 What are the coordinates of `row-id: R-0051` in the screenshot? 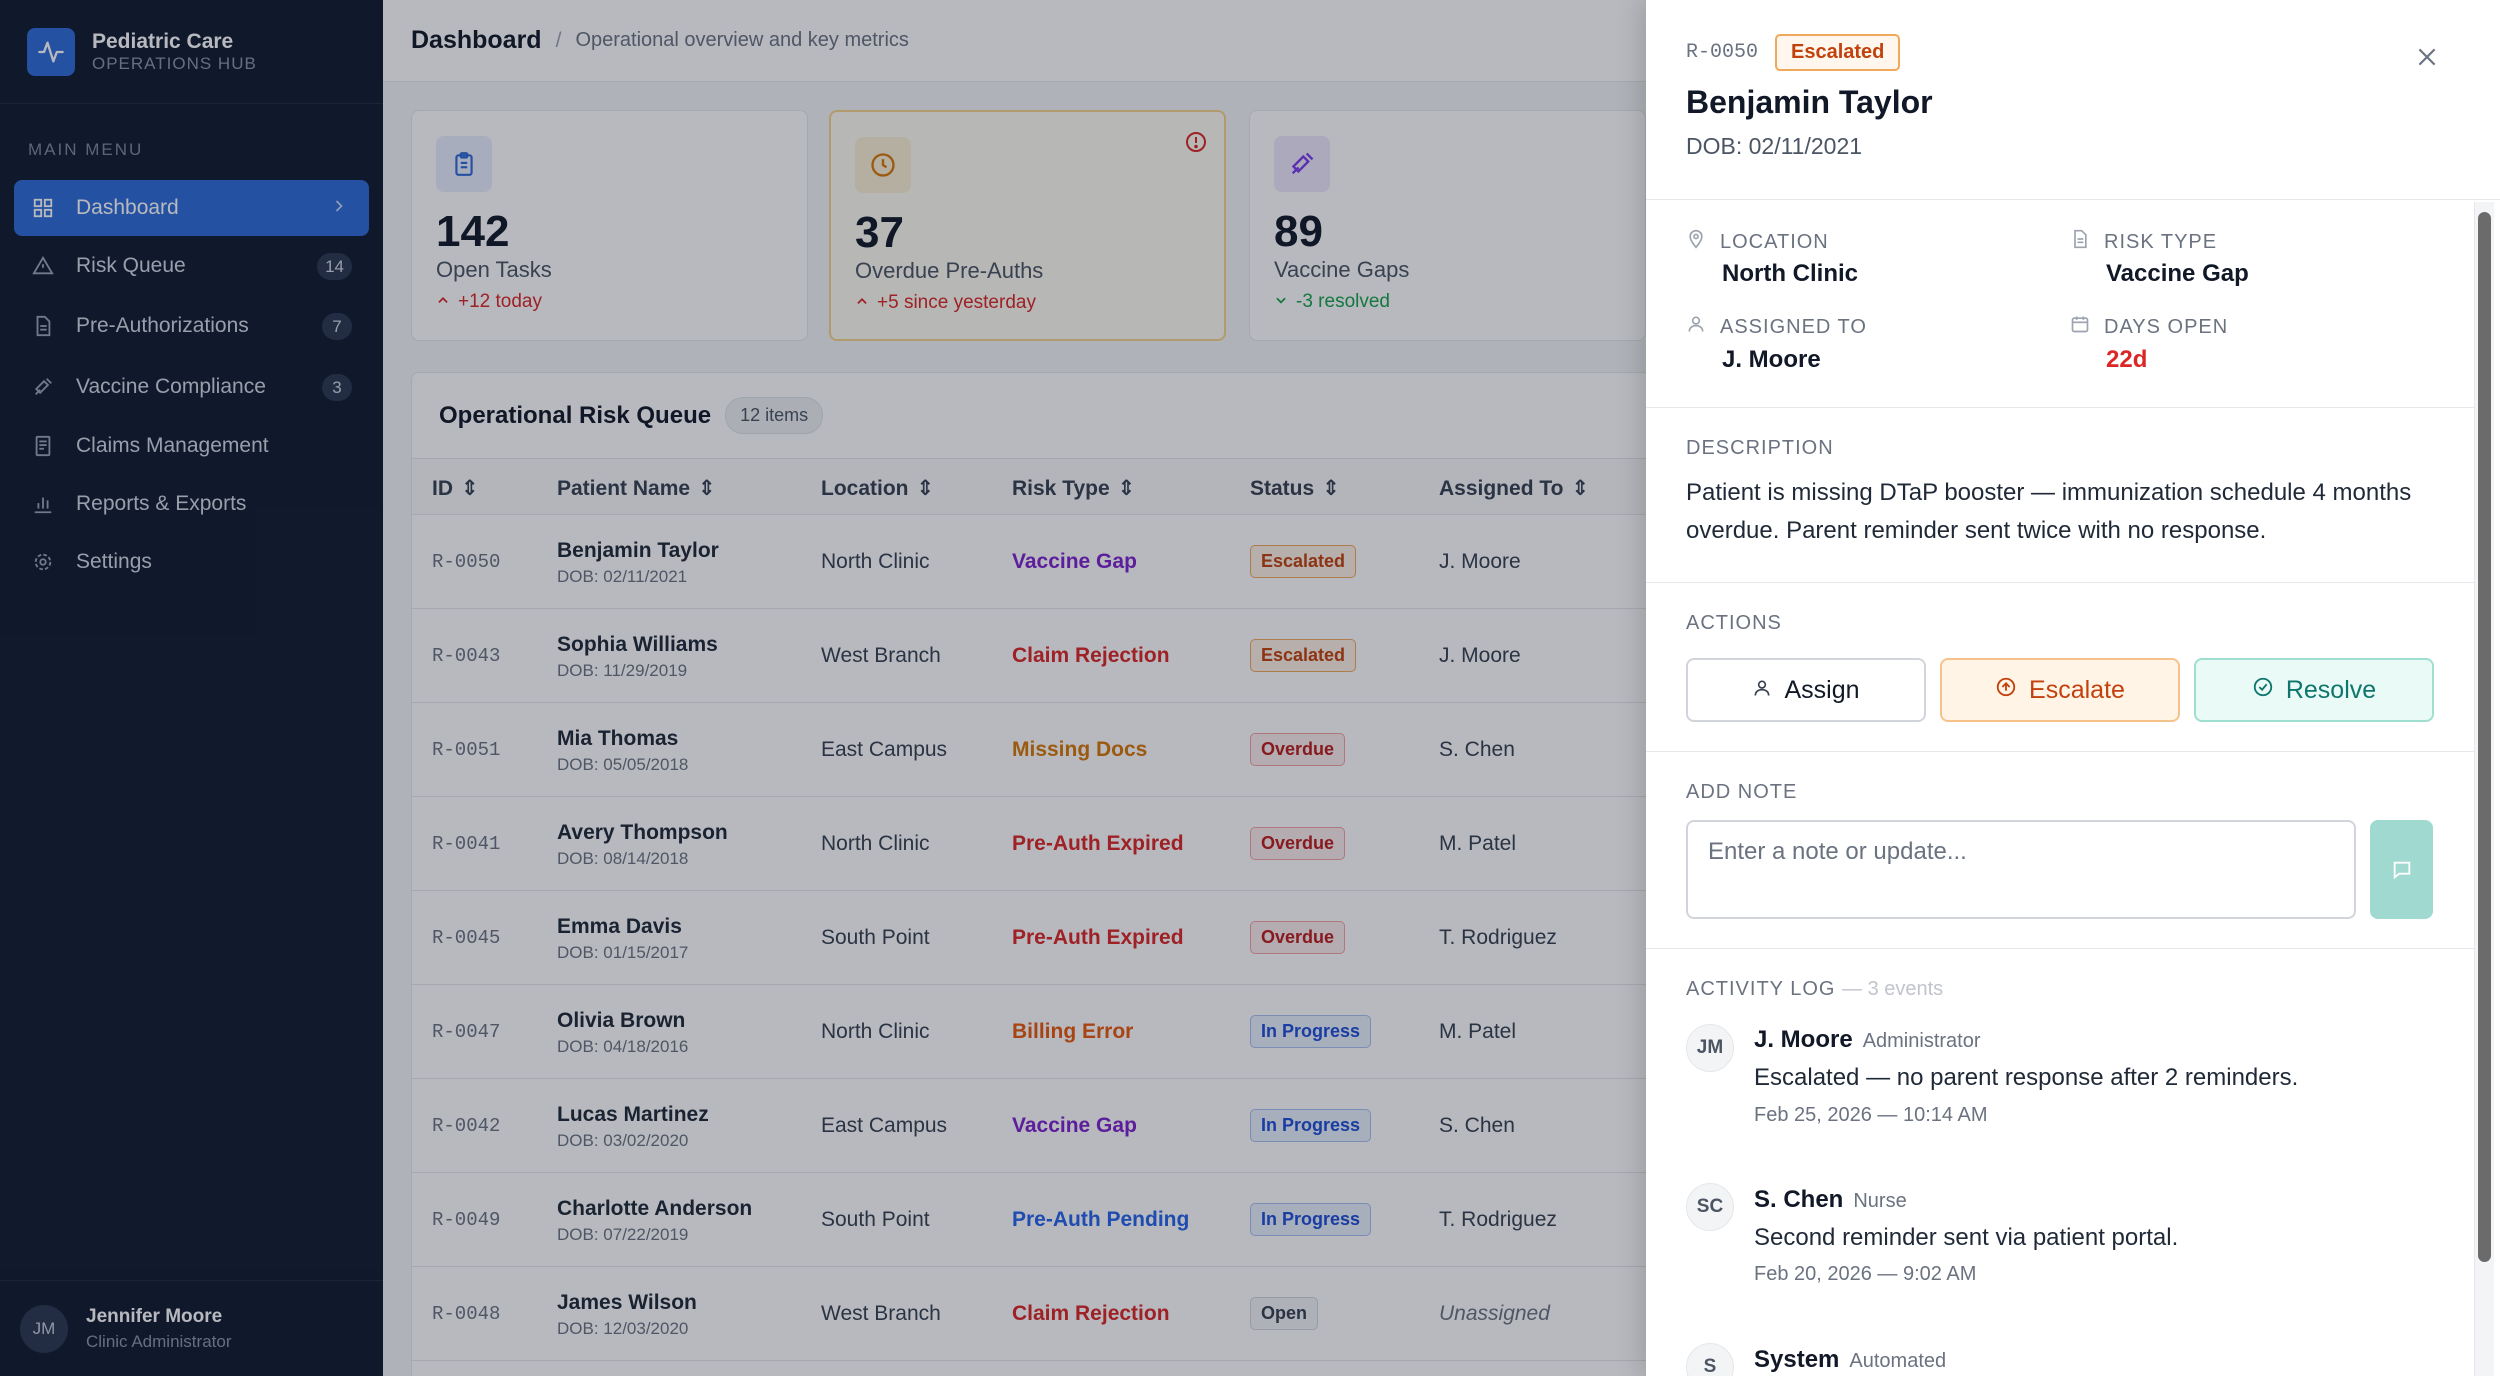 It's located at (466, 750).